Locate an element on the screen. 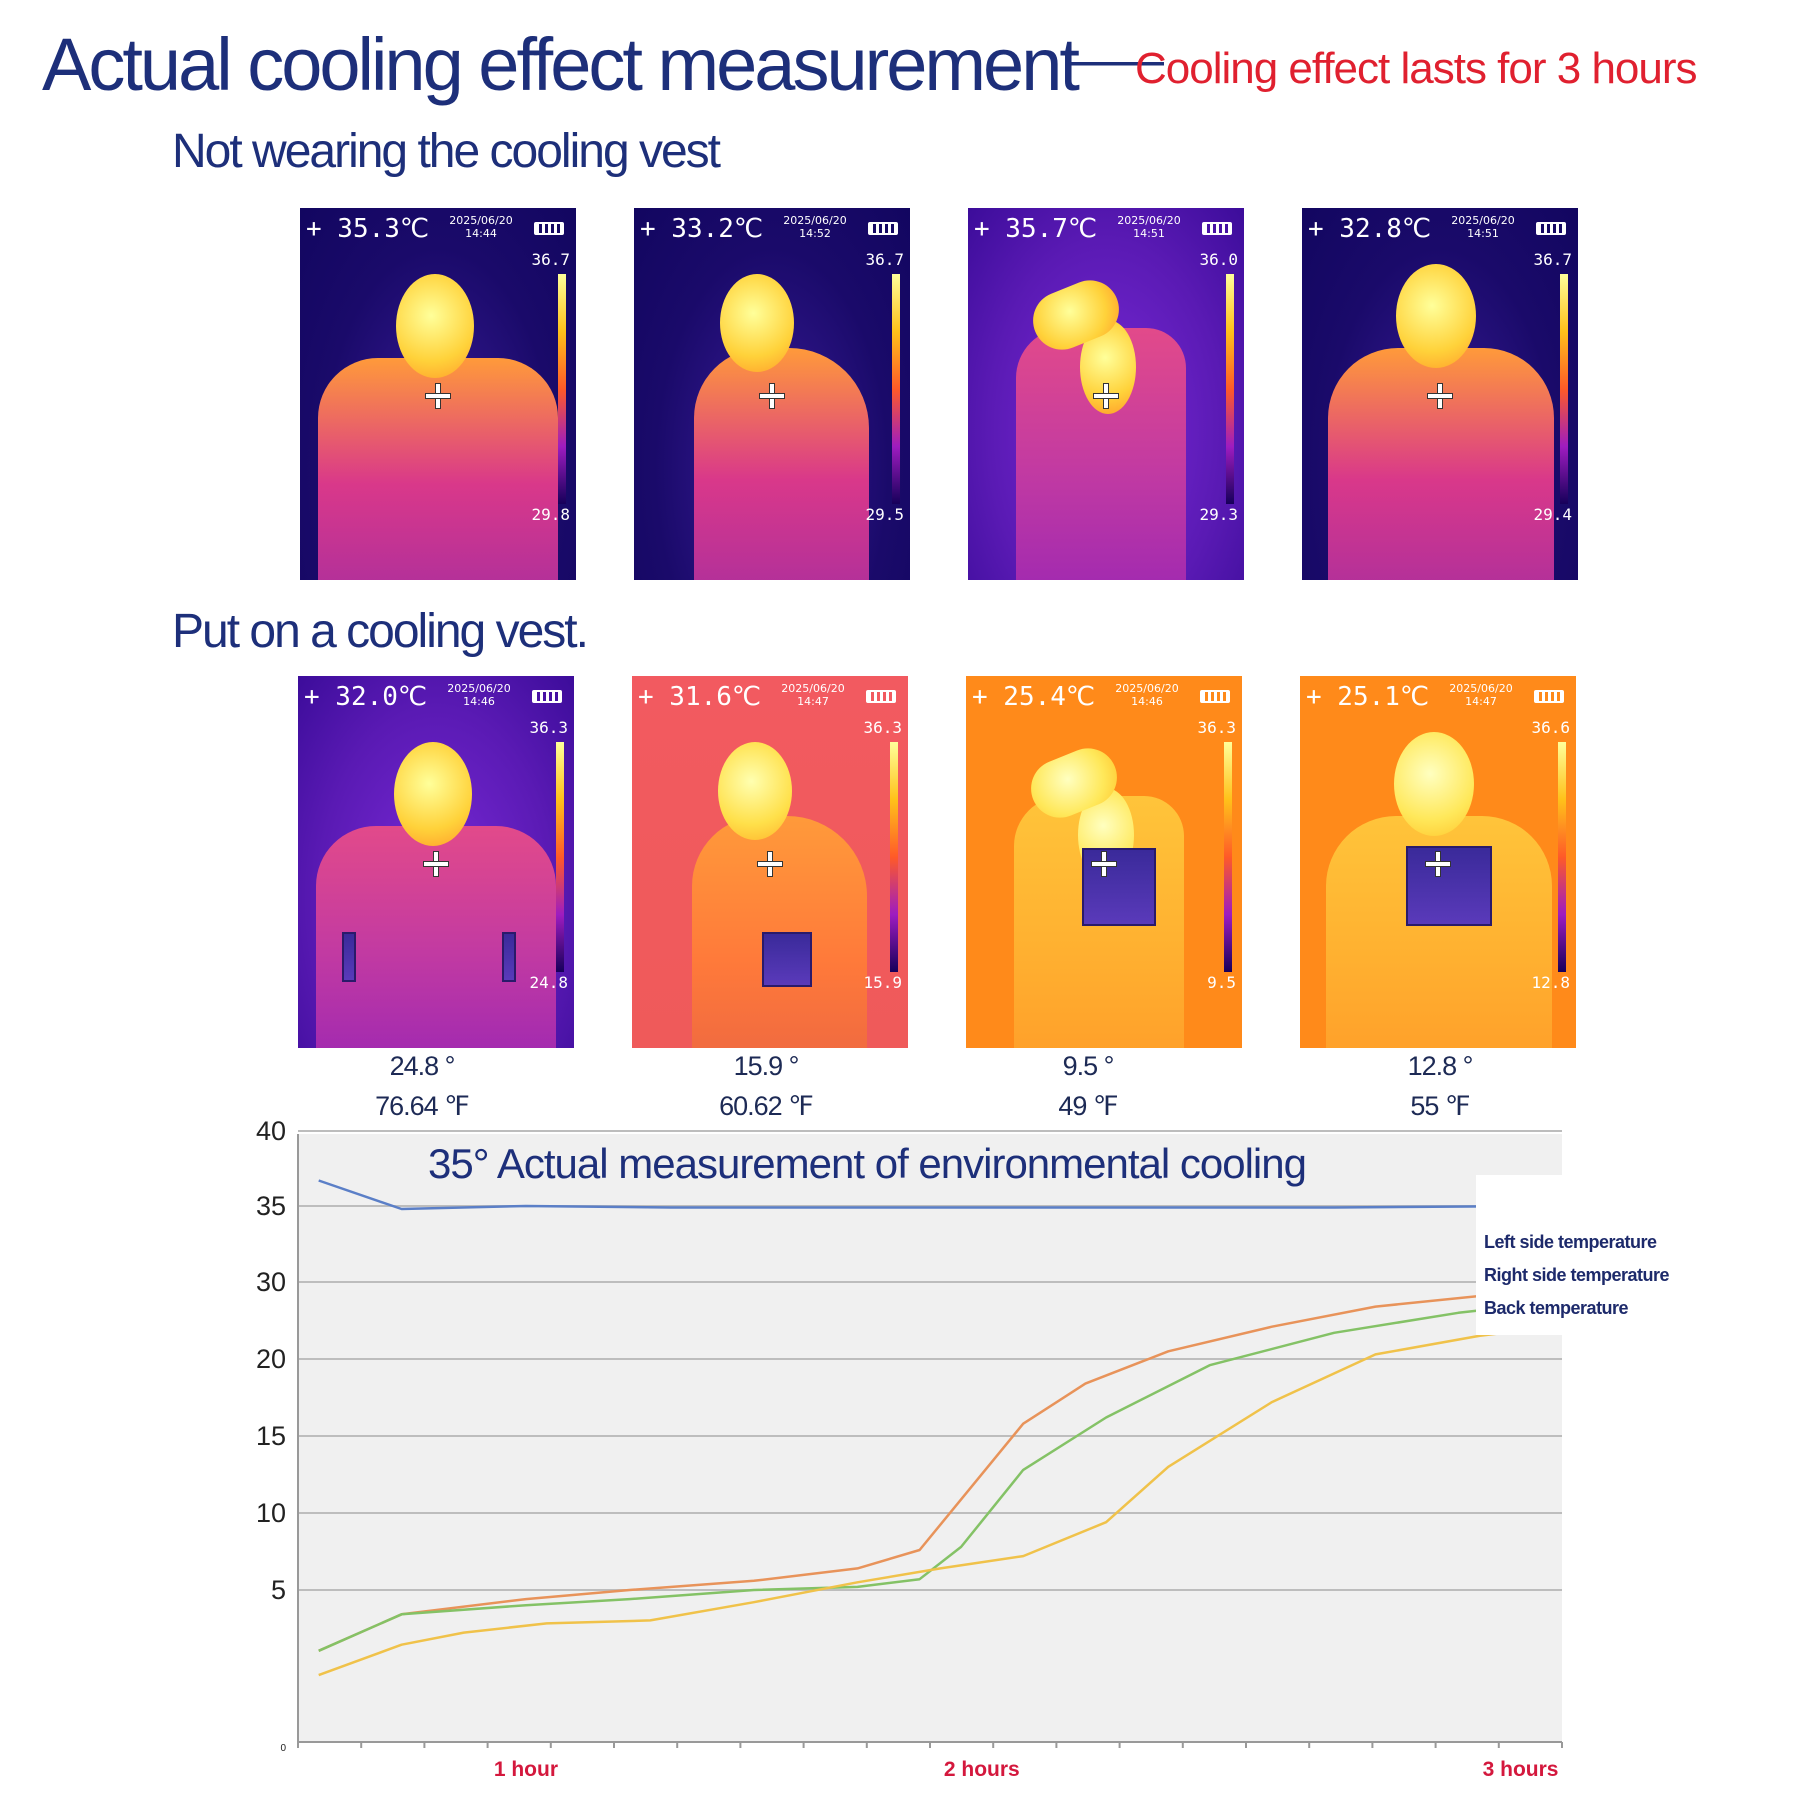 The height and width of the screenshot is (1800, 1800). capture-timestamp: 2025/06/20 14:47 is located at coordinates (1481, 695).